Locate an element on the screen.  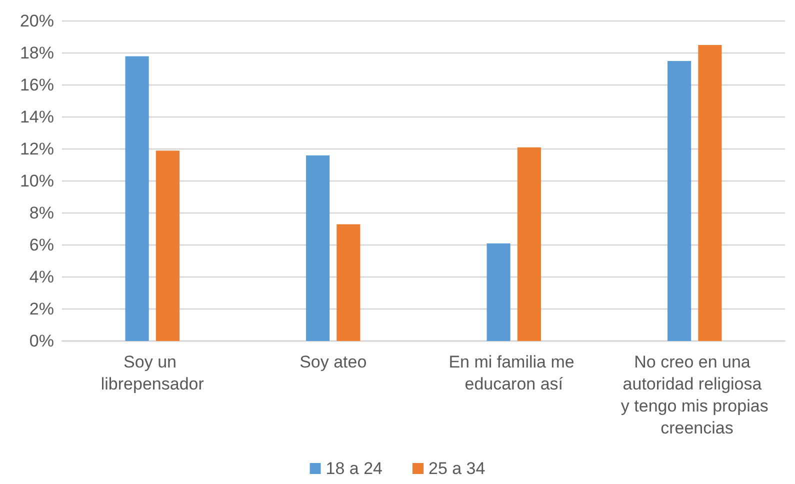
y-tick-label: 6% is located at coordinates (41, 245).